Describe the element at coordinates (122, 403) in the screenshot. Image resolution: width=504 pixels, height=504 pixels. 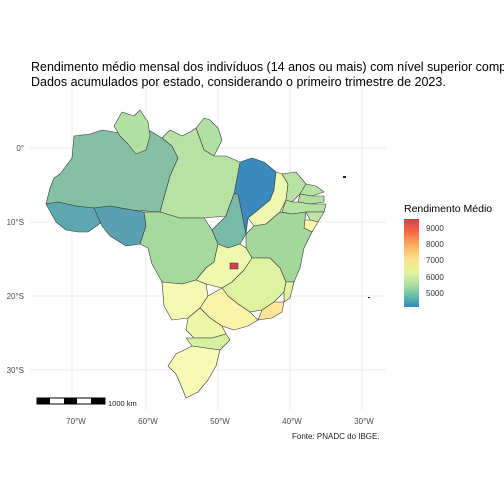
I see `scale-bar-label: 1000 km` at that location.